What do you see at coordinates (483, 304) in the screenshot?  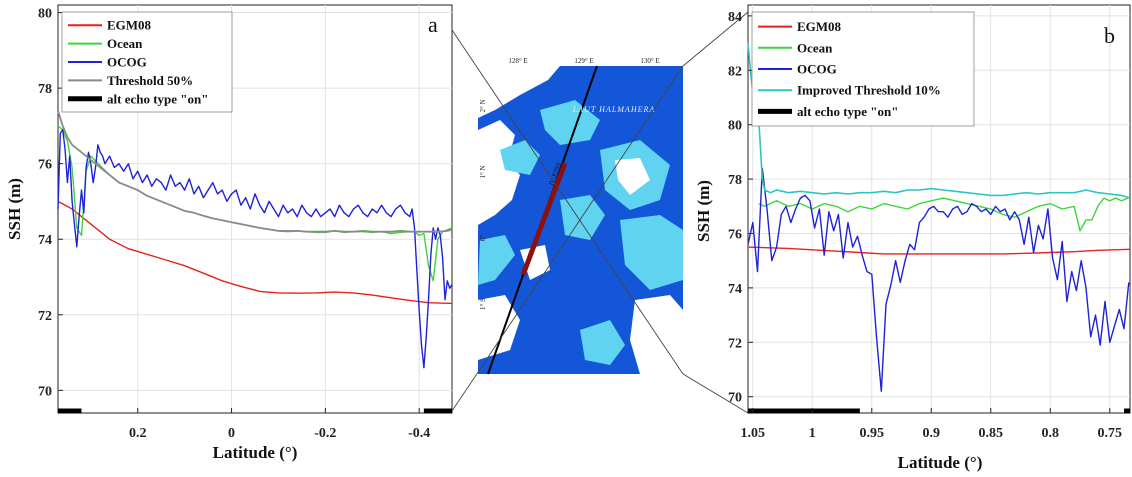 I see `map-lat-label: 1° S` at bounding box center [483, 304].